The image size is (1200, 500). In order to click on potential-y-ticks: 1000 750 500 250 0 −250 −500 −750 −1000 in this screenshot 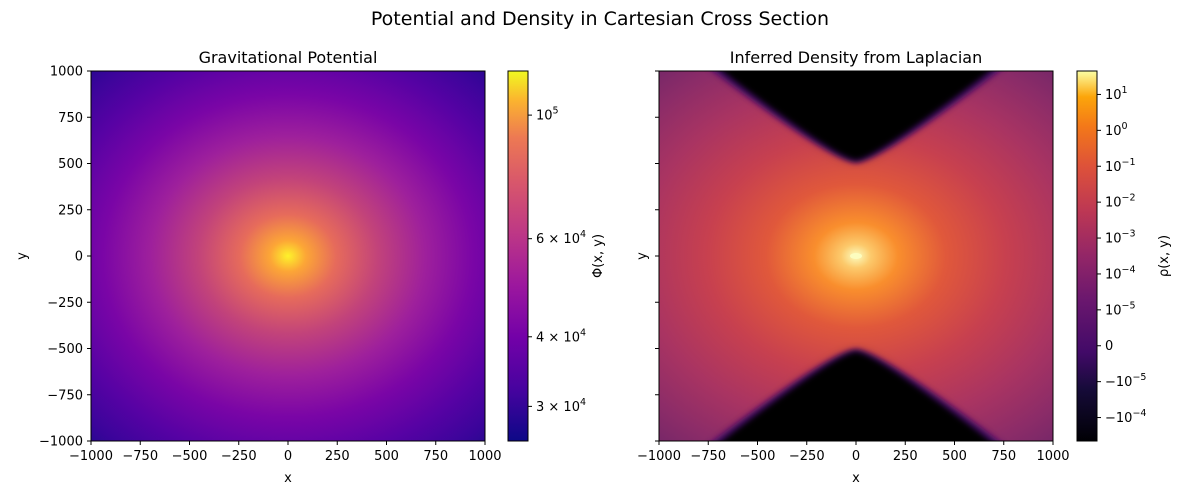, I will do `click(65, 257)`.